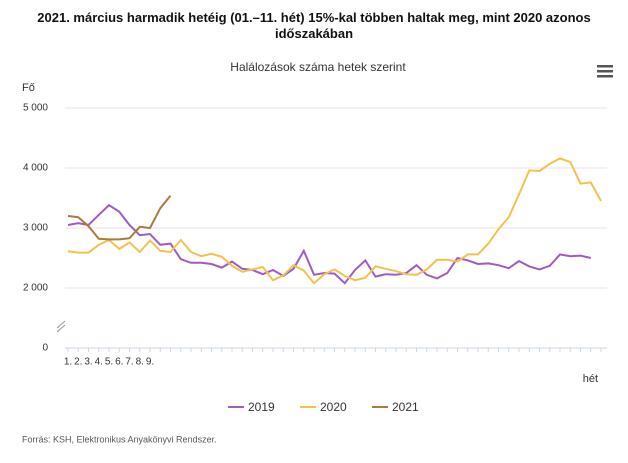 The image size is (628, 463). I want to click on x-tick-label: 4., so click(99, 362).